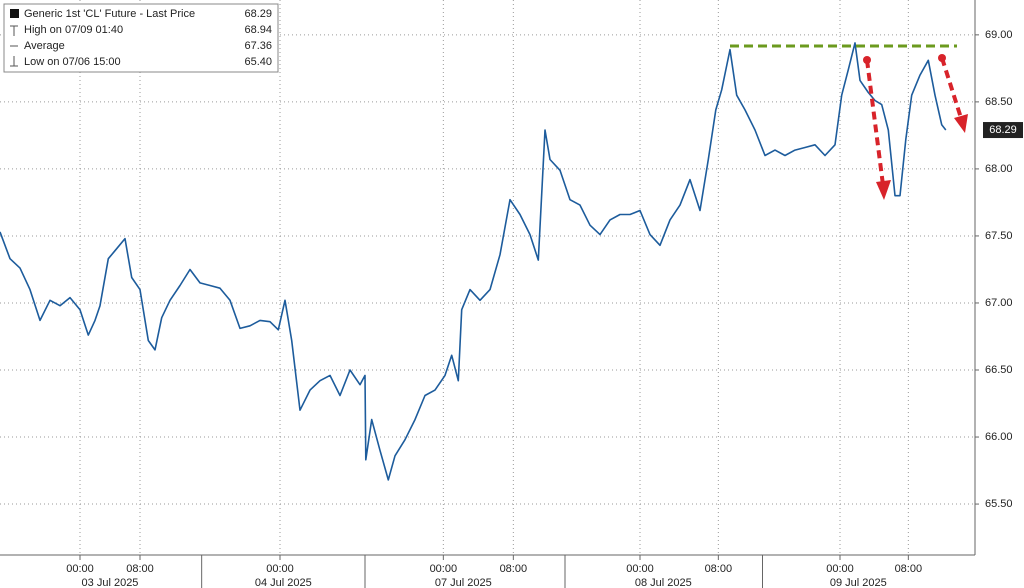 The image size is (1024, 588). Describe the element at coordinates (858, 582) in the screenshot. I see `date-label: 09 Jul 2025` at that location.